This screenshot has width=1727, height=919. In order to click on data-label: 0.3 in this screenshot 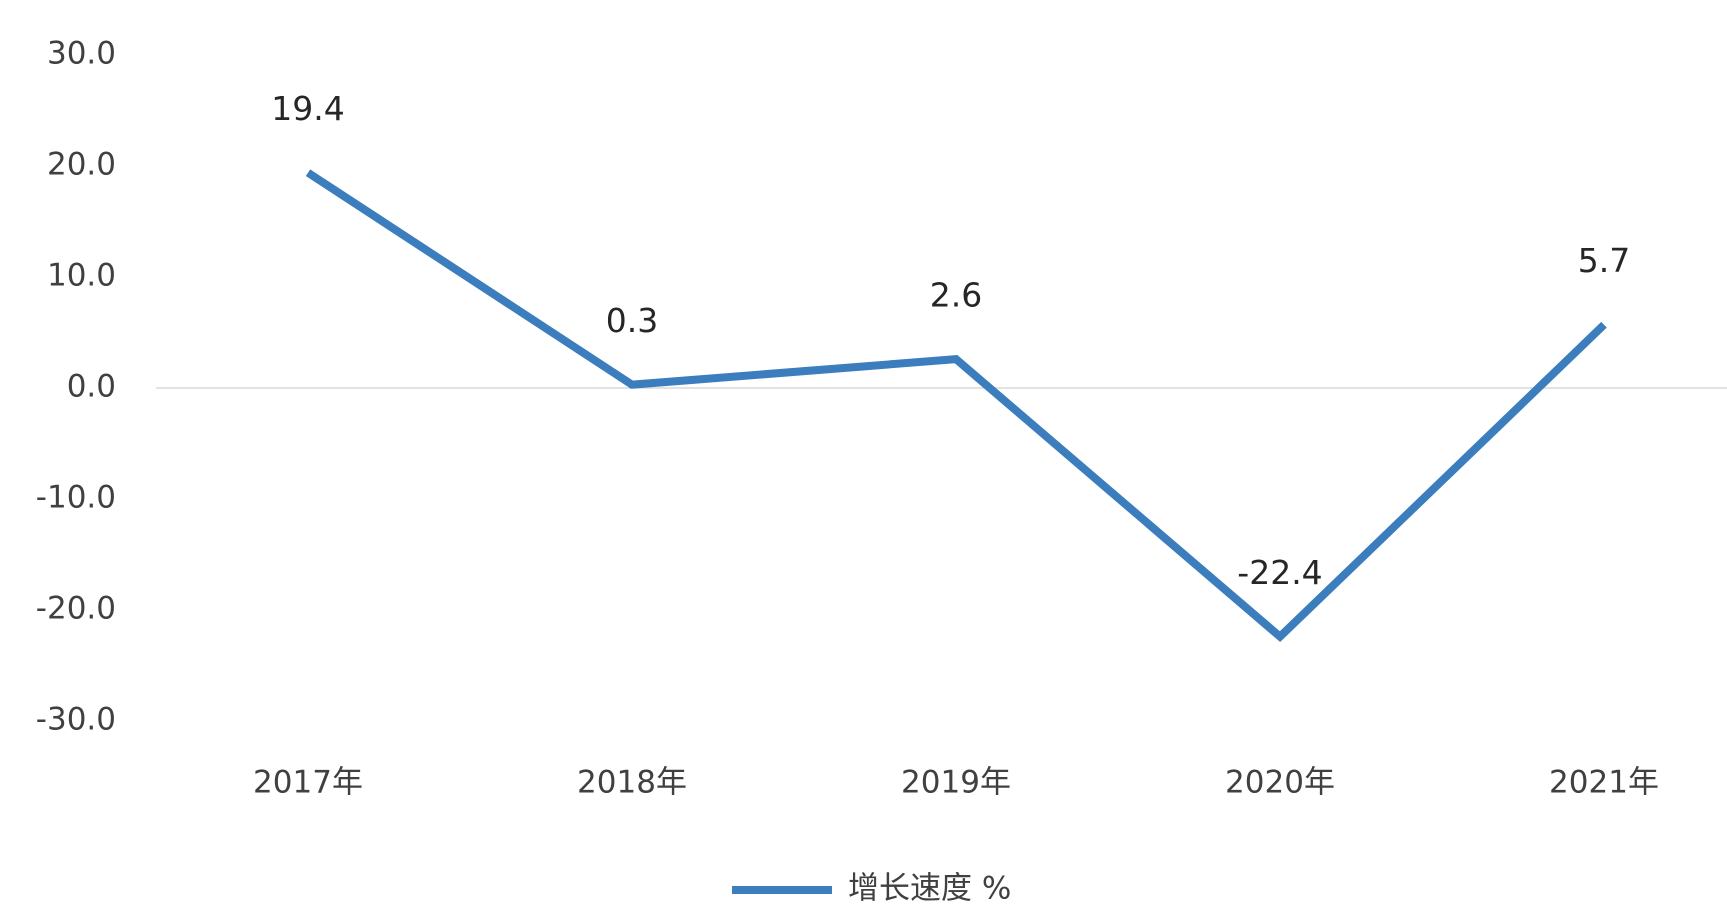, I will do `click(632, 320)`.